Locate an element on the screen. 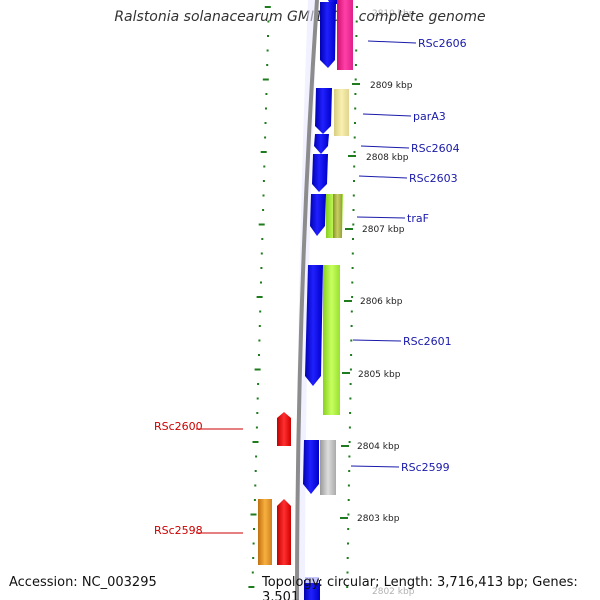 The width and height of the screenshot is (600, 600). kbp-label: 2805 kbp is located at coordinates (379, 375).